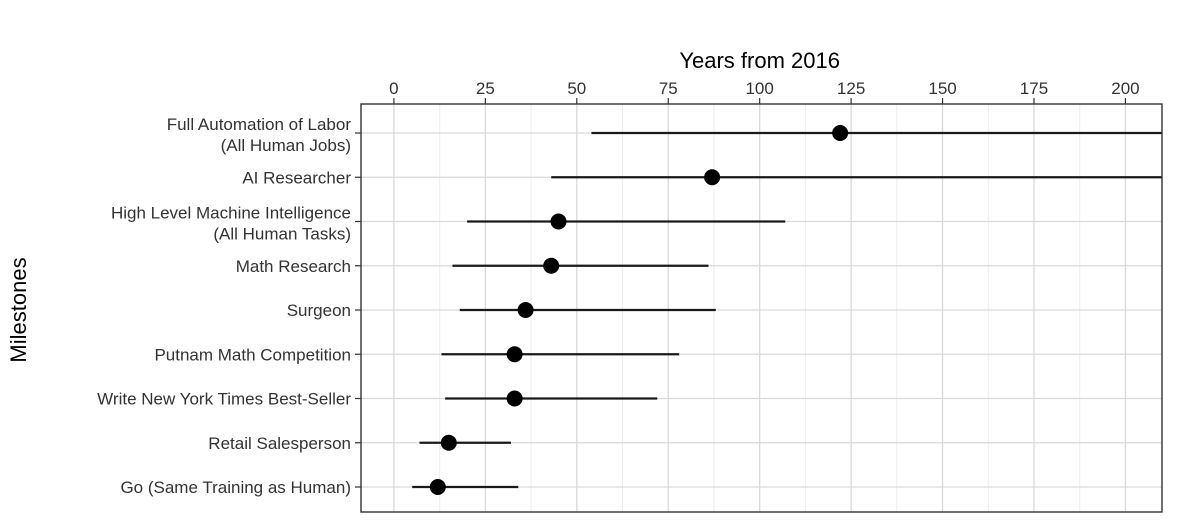 The image size is (1181, 520). I want to click on y-tick-label: Full Automation of Labor, so click(259, 124).